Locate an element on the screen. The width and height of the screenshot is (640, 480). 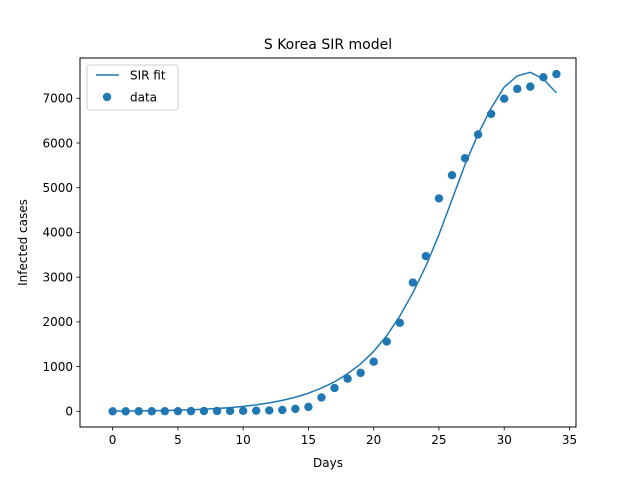
x-tick-label: 35 is located at coordinates (569, 440).